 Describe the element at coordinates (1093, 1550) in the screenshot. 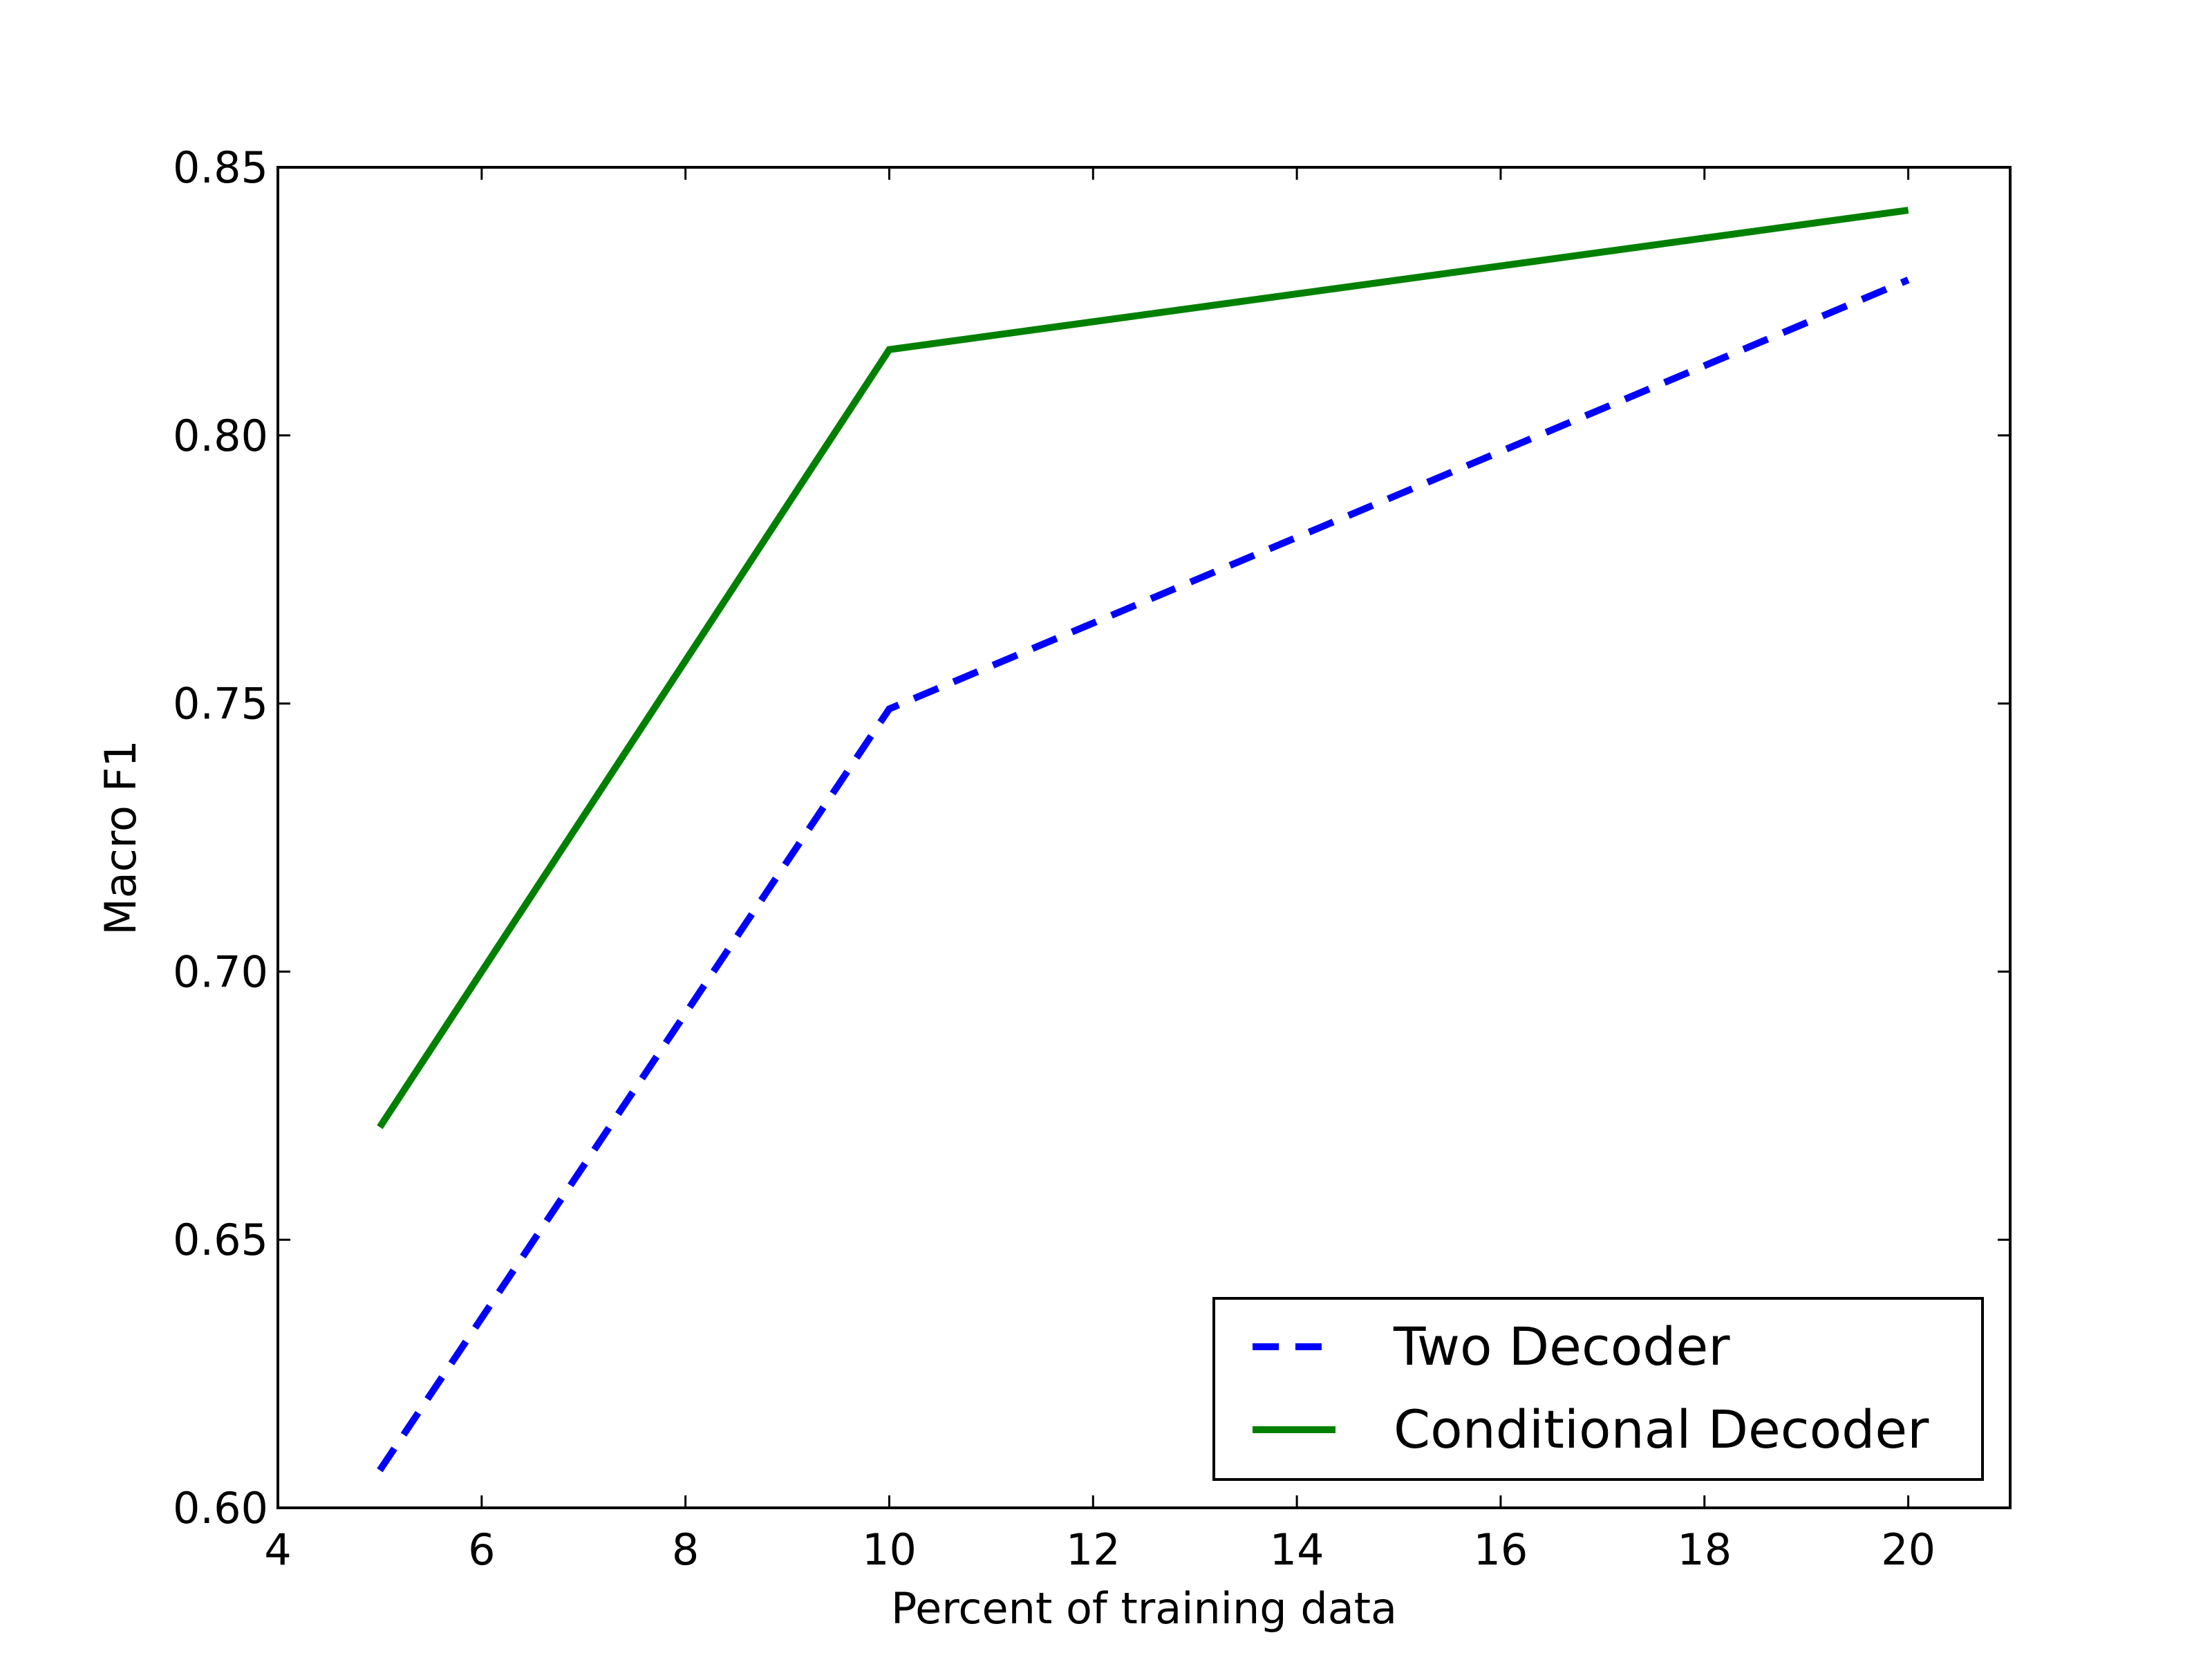

I see `x-tick-label: 12` at that location.